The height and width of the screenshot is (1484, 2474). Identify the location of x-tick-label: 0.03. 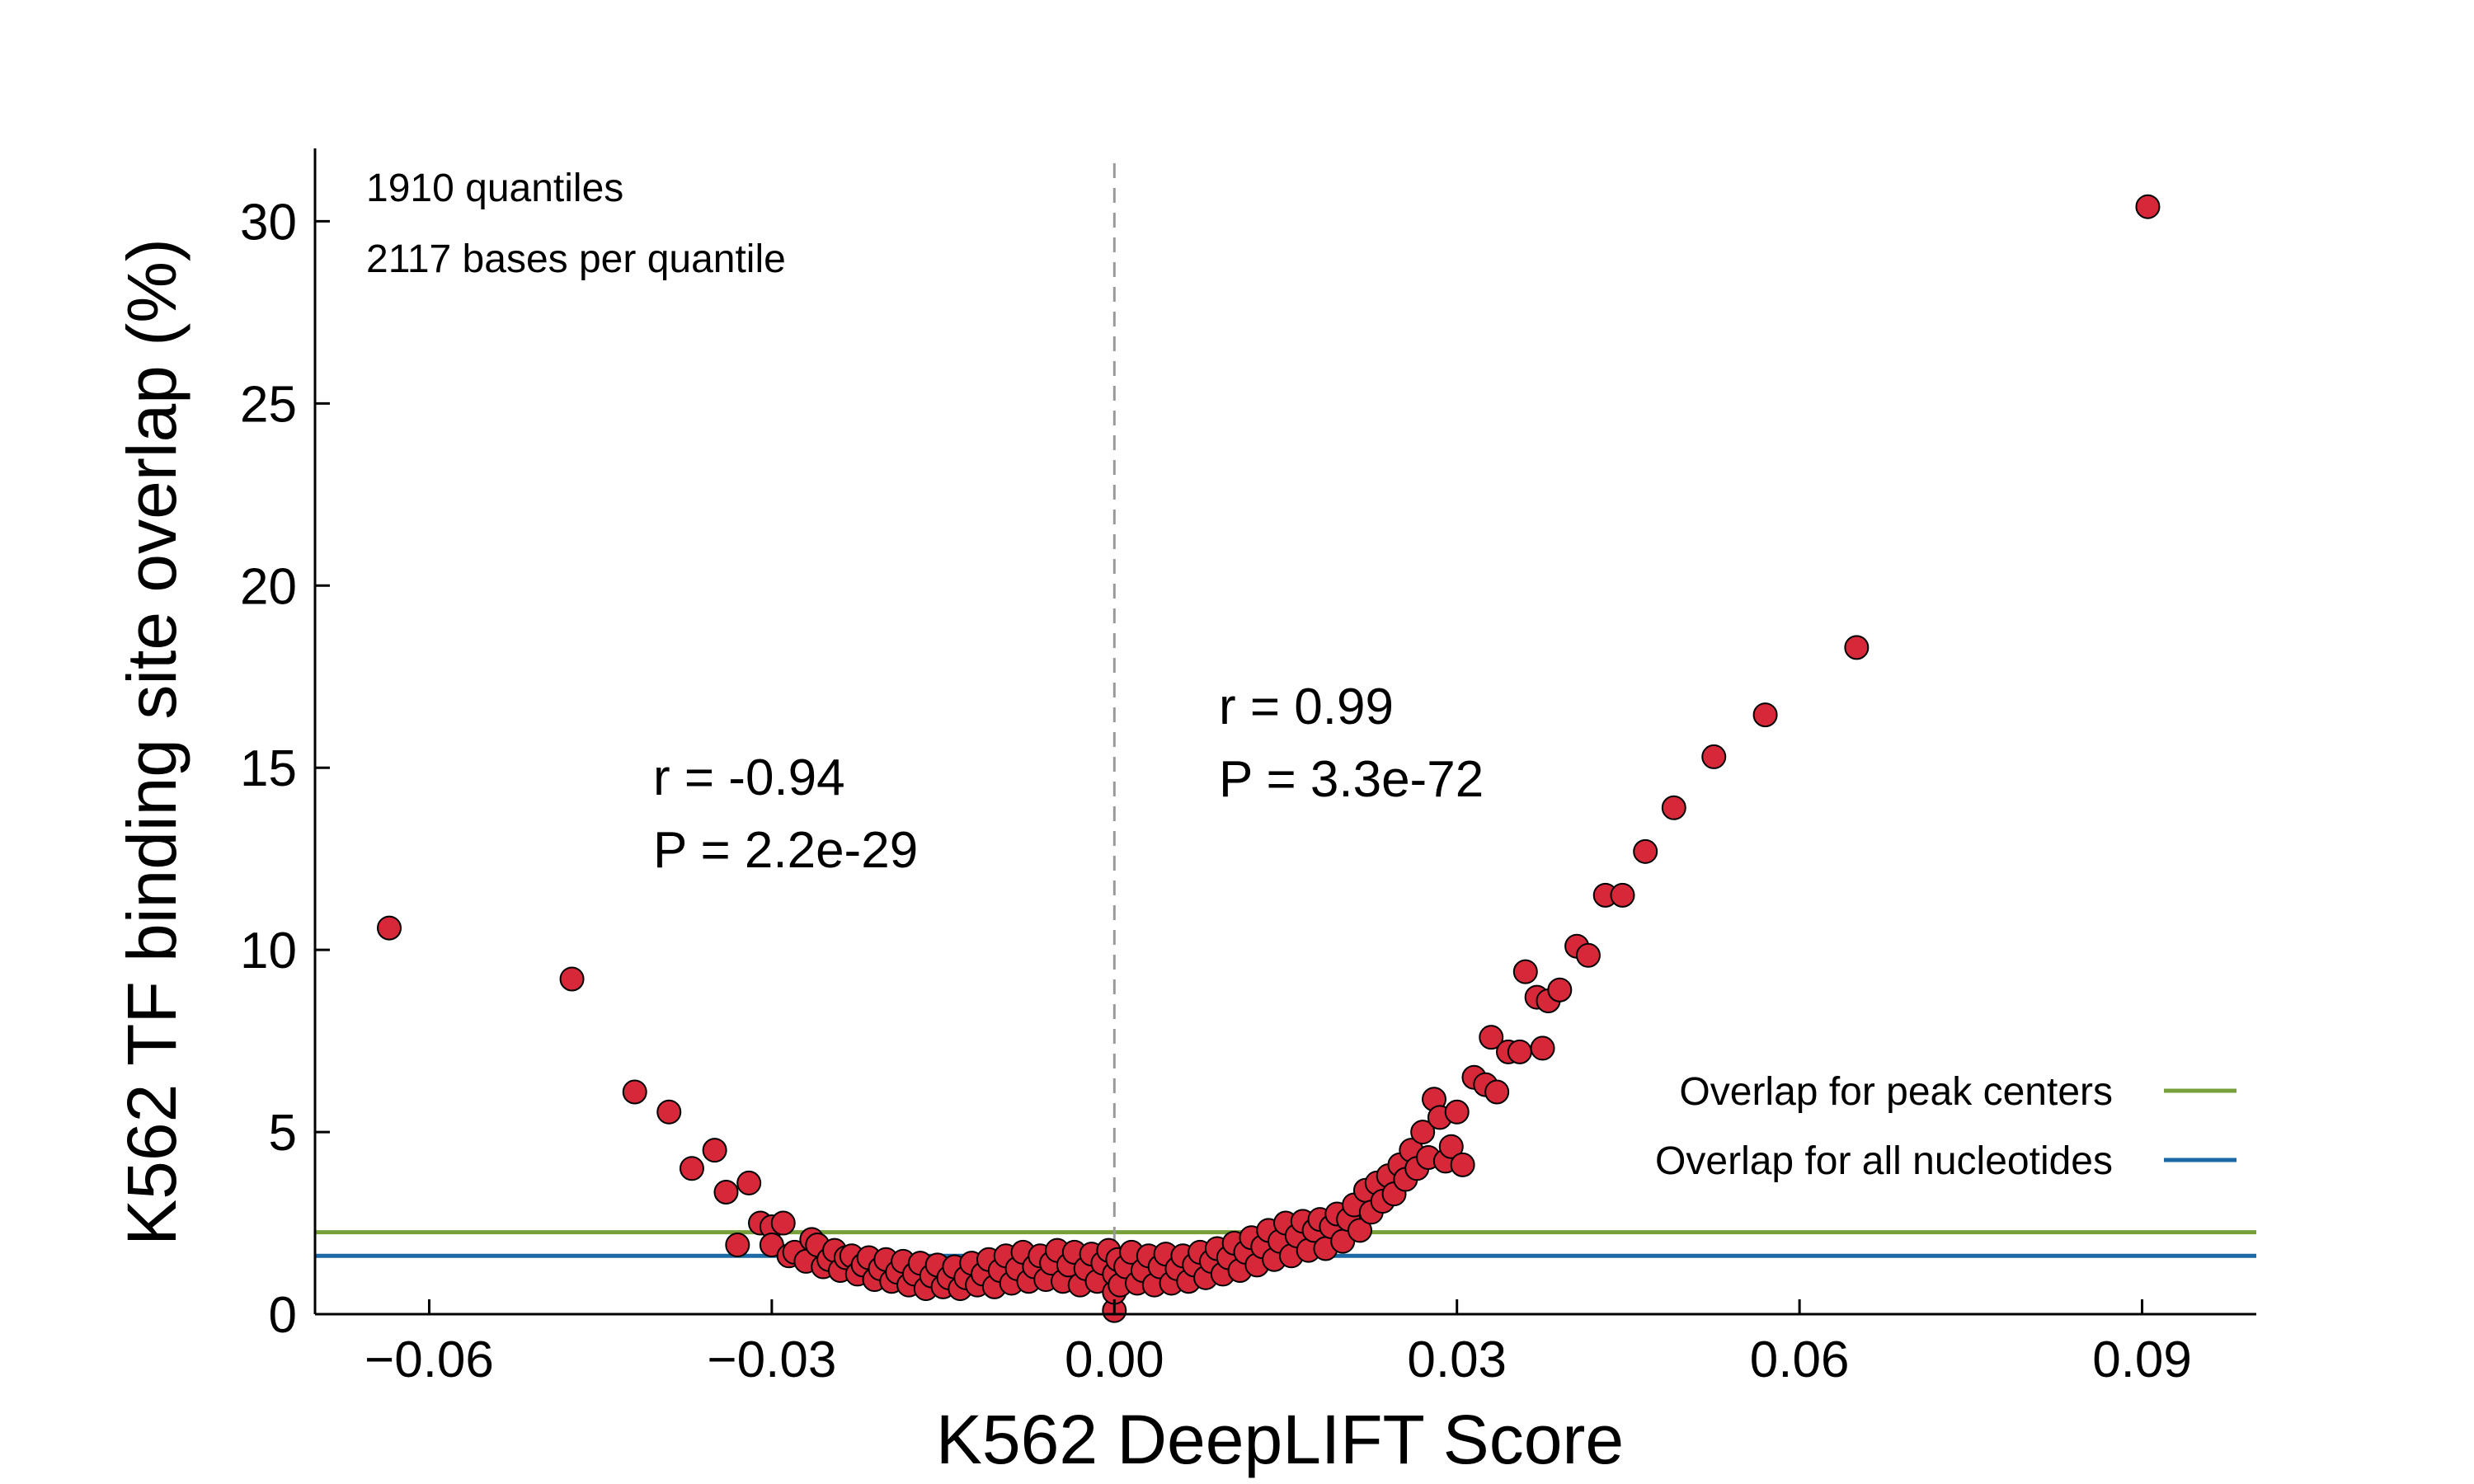
(1457, 1359).